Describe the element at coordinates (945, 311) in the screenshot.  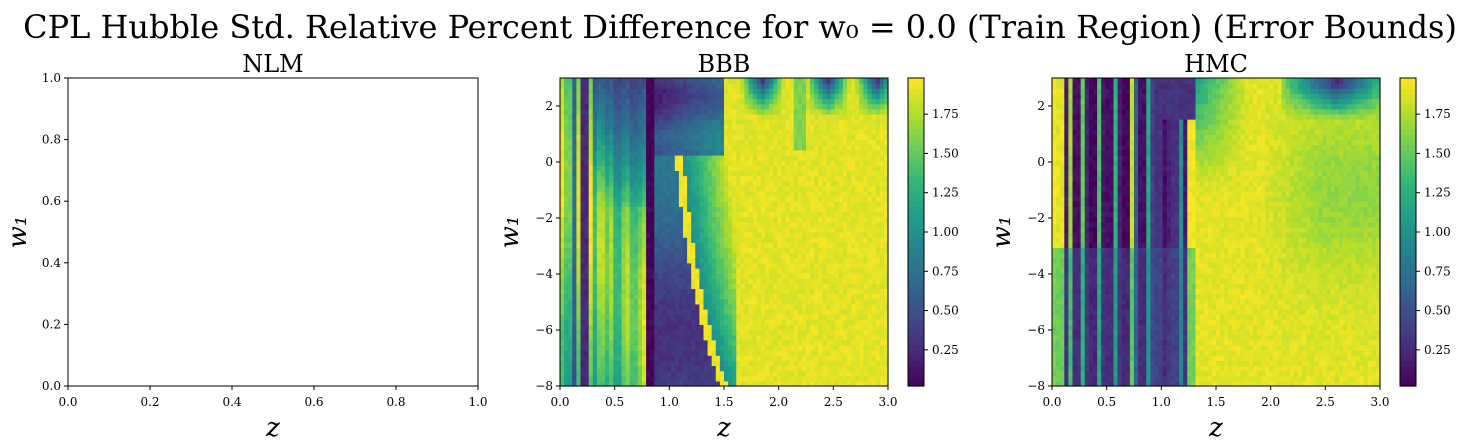
I see `colorbar-tick-label: 0.50` at that location.